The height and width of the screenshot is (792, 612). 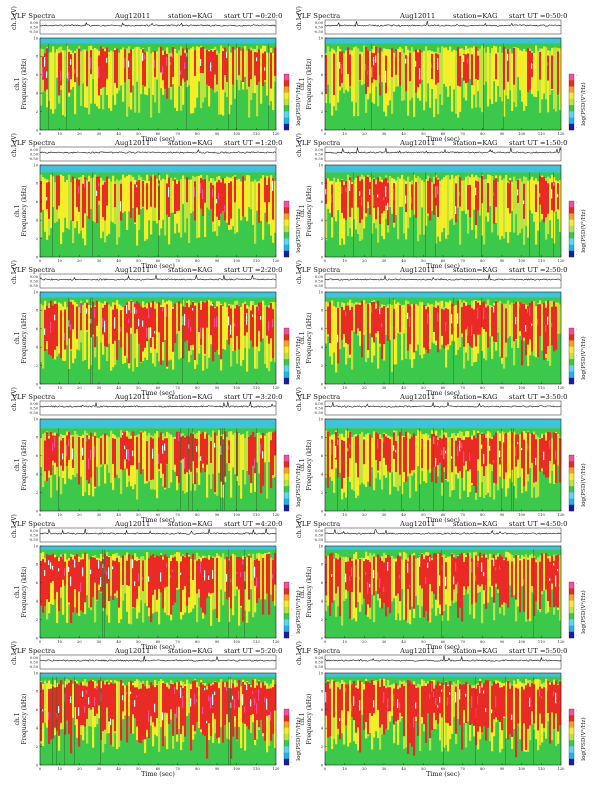 I want to click on colorbar: ---log(PSD(V²/Hz), so click(x=292, y=102).